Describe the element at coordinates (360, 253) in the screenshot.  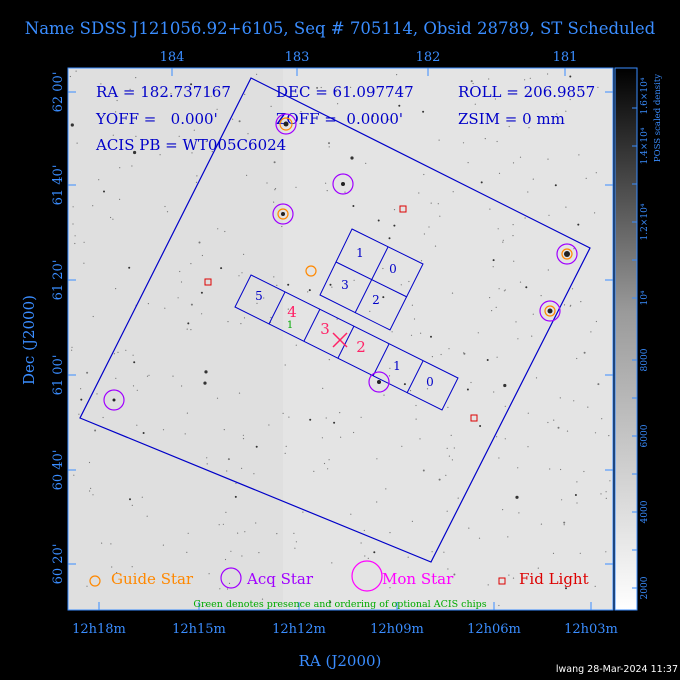
I see `acis-i-chip-label: 1` at that location.